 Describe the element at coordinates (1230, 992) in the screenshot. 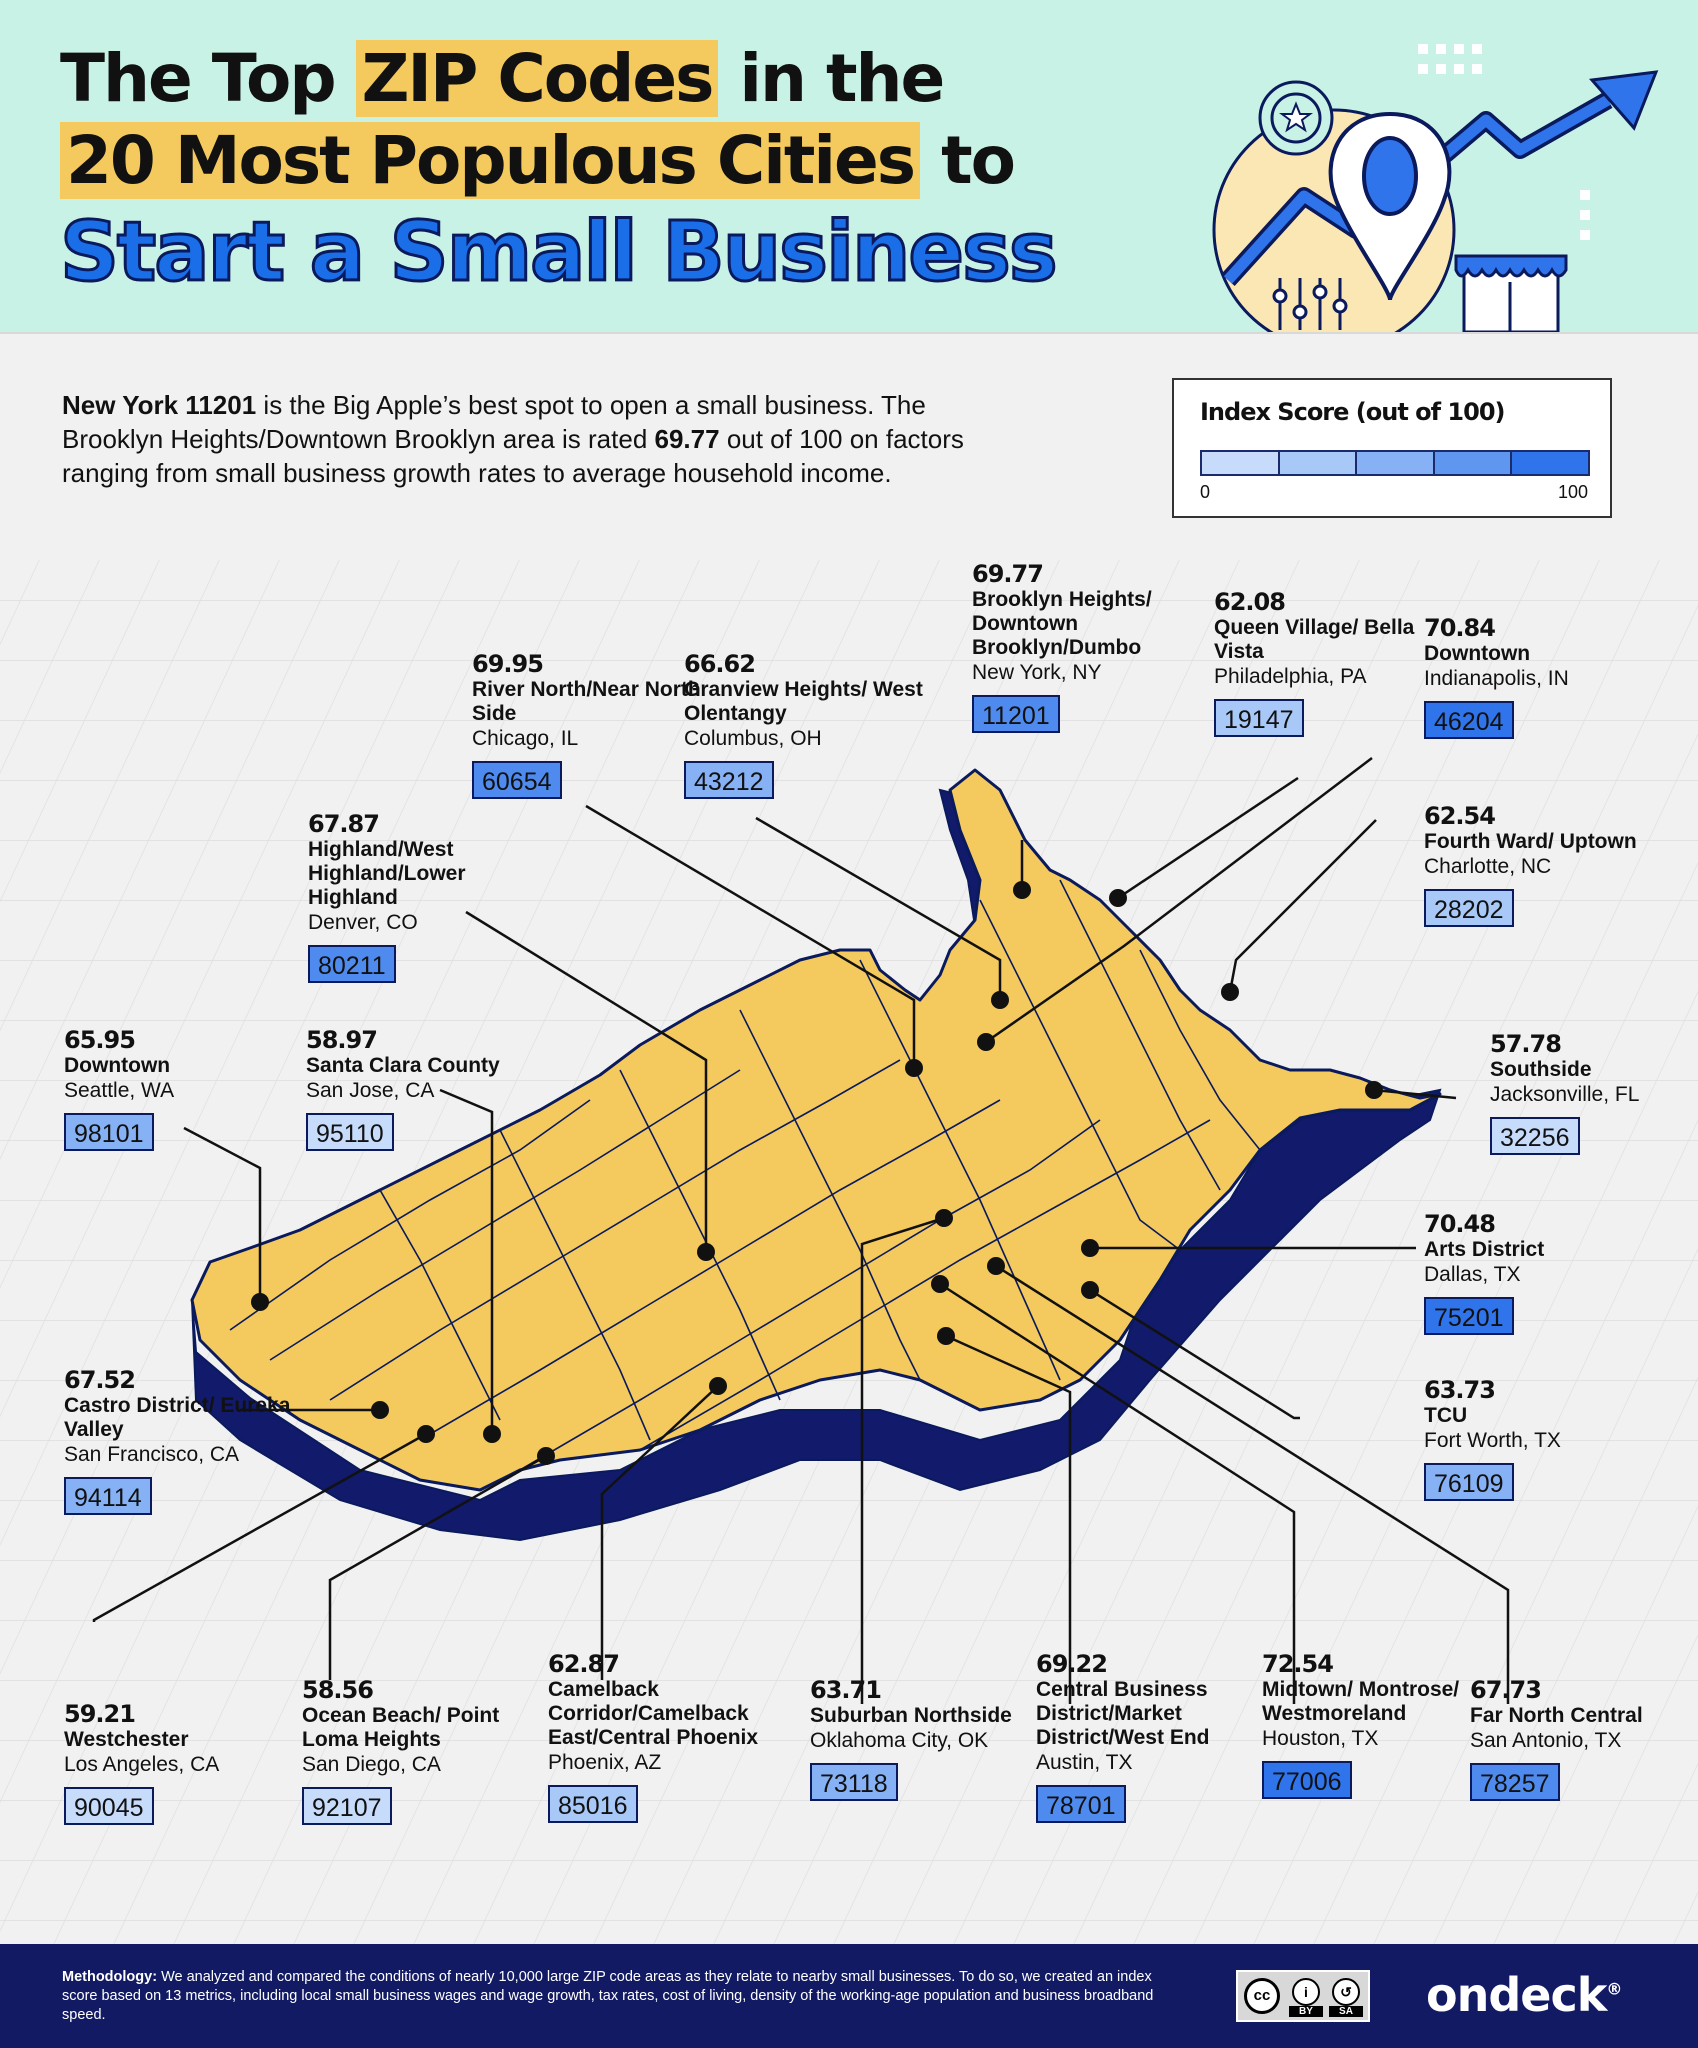

I see `marker-charlotte` at that location.